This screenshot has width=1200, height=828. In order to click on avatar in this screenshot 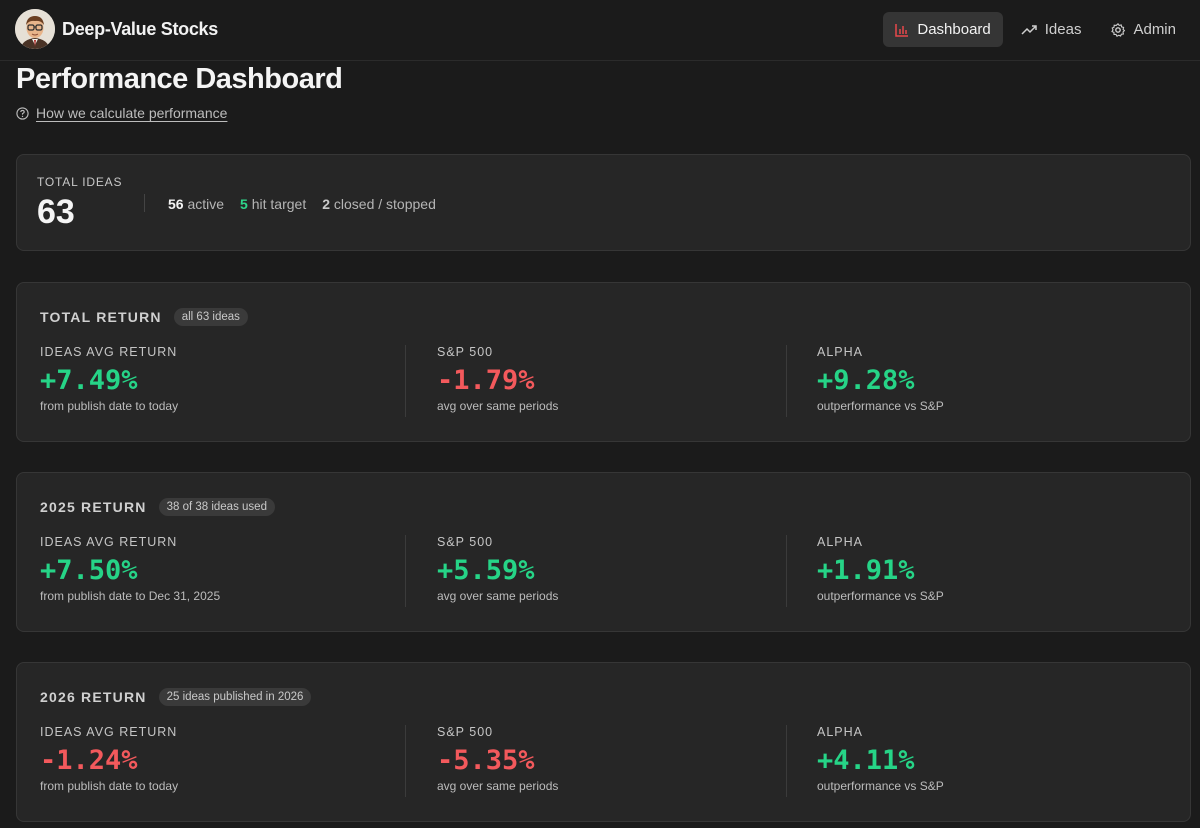, I will do `click(35, 29)`.